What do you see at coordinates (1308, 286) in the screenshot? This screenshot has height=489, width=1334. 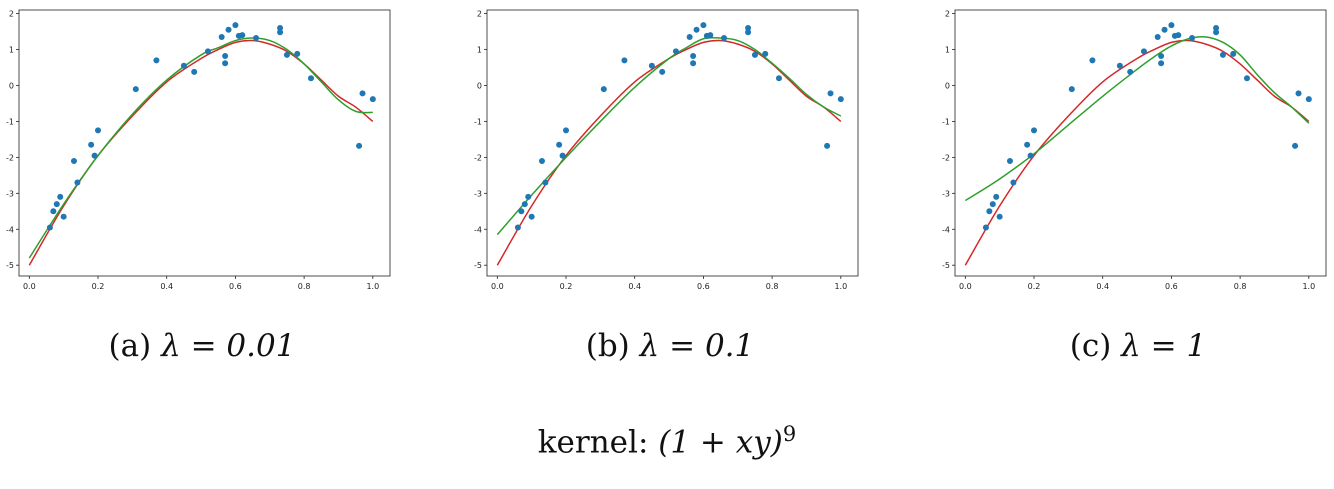 I see `chart-c-xtick-label-5: 1.0` at bounding box center [1308, 286].